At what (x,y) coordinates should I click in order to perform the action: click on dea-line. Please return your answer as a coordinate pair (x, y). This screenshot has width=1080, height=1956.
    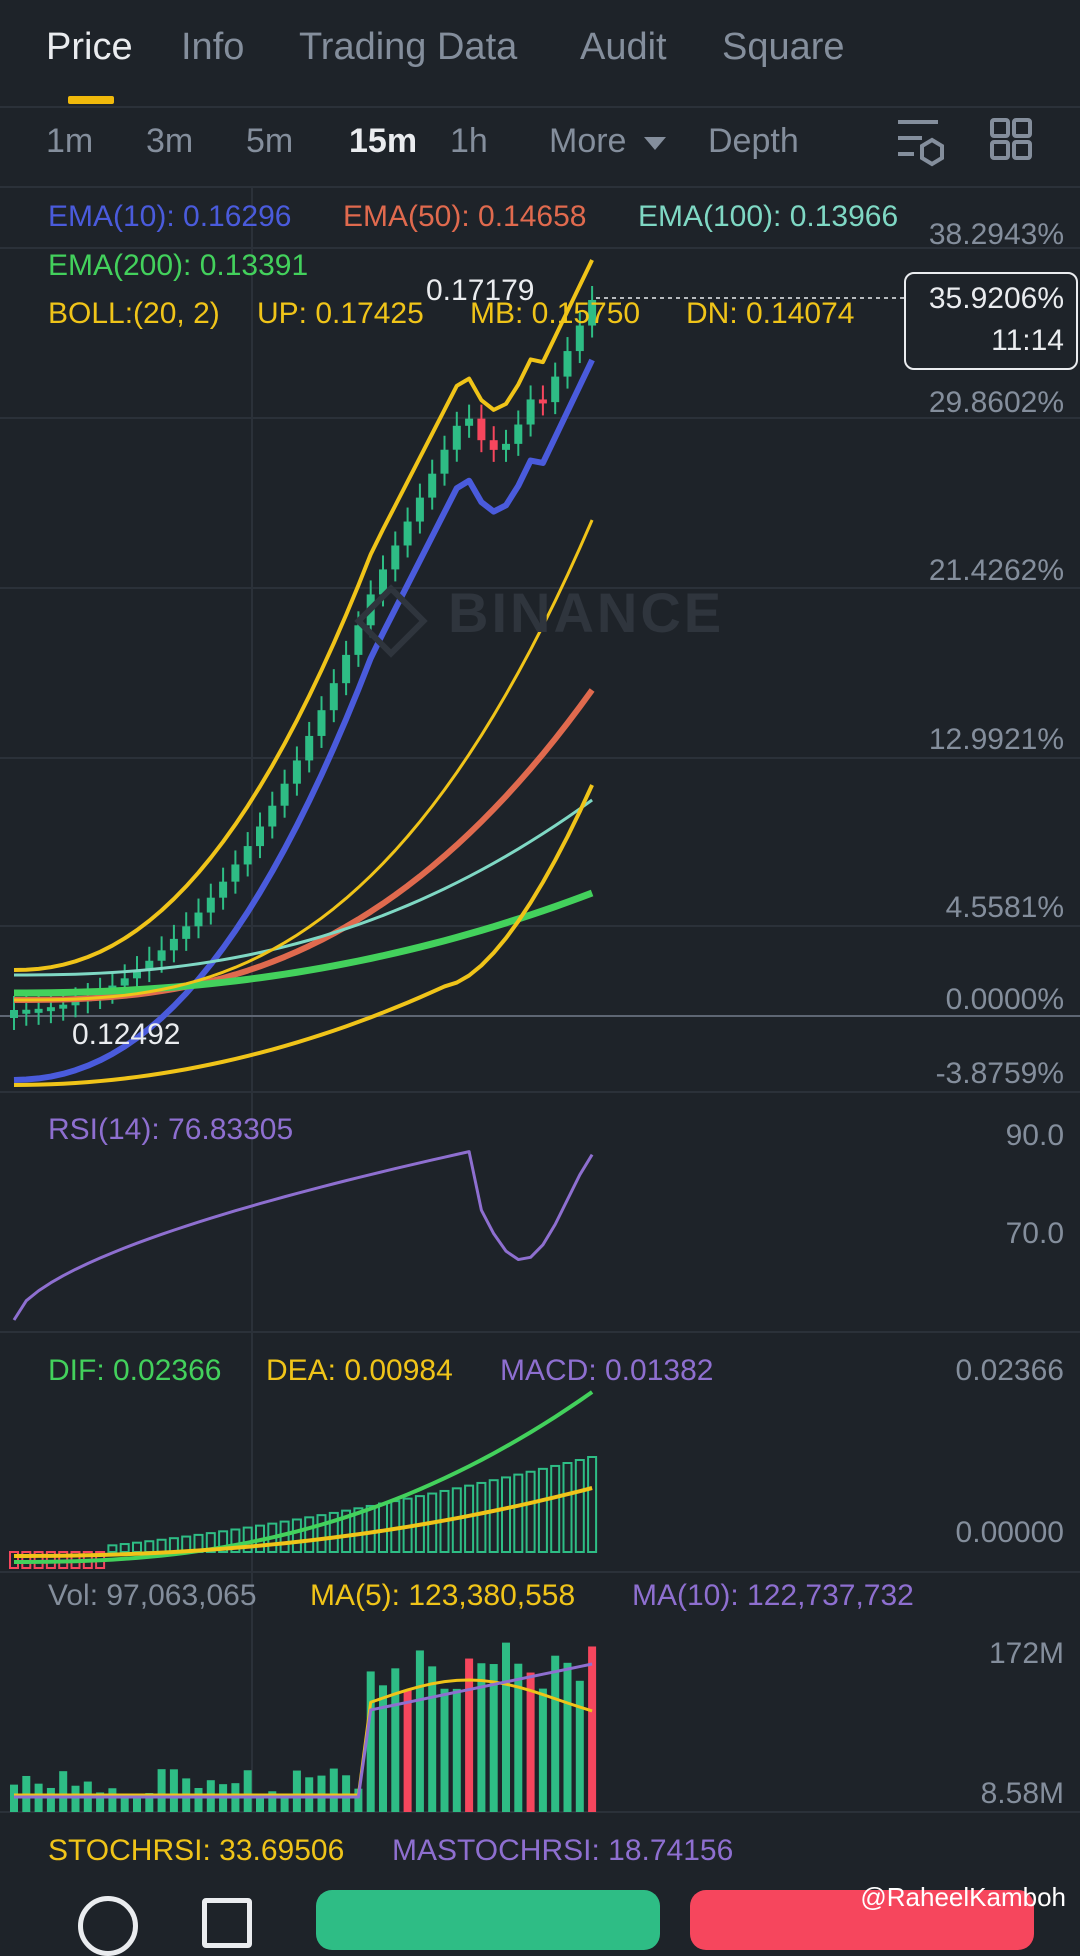
    Looking at the image, I should click on (303, 1522).